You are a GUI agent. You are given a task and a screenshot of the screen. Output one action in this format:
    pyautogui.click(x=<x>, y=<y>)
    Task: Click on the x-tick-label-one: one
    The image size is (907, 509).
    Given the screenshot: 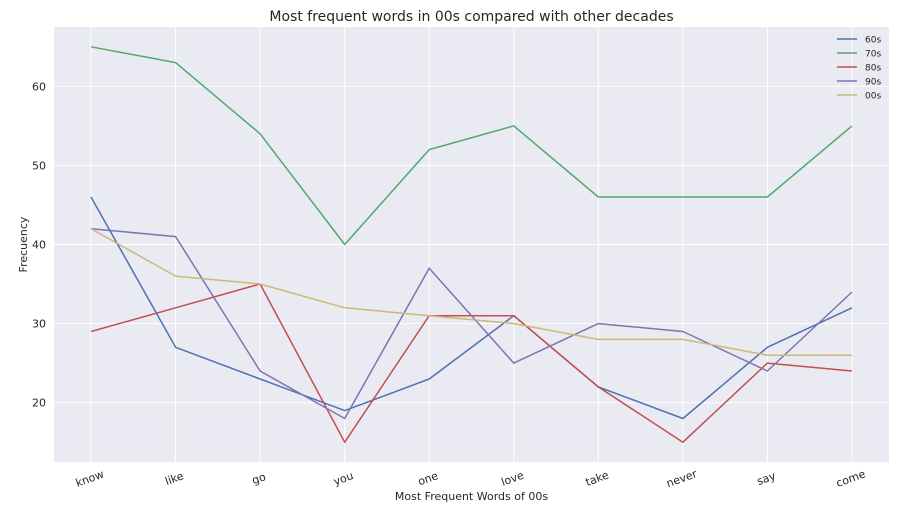 What is the action you would take?
    pyautogui.click(x=428, y=478)
    